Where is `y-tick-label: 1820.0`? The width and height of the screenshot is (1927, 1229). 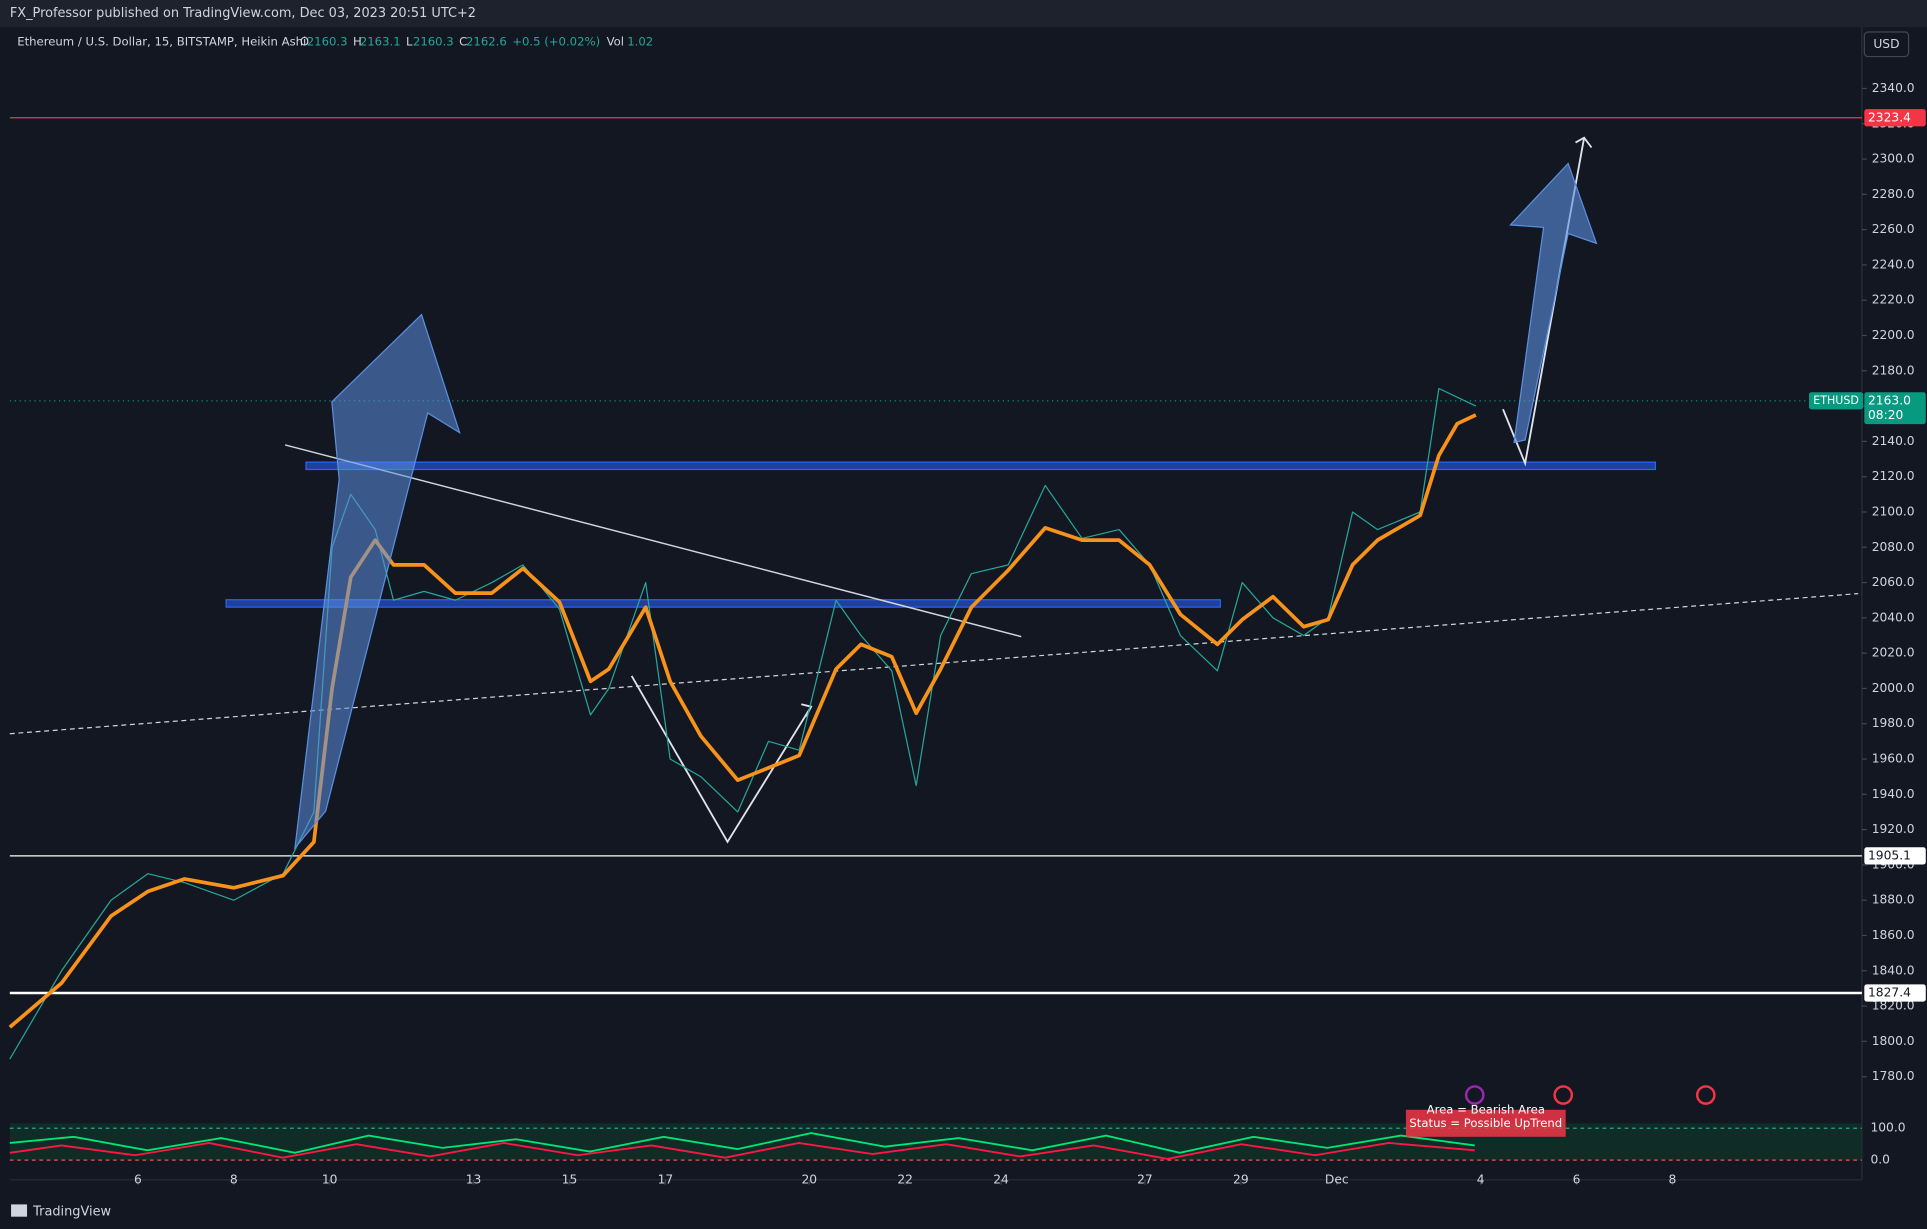 y-tick-label: 1820.0 is located at coordinates (1893, 1006).